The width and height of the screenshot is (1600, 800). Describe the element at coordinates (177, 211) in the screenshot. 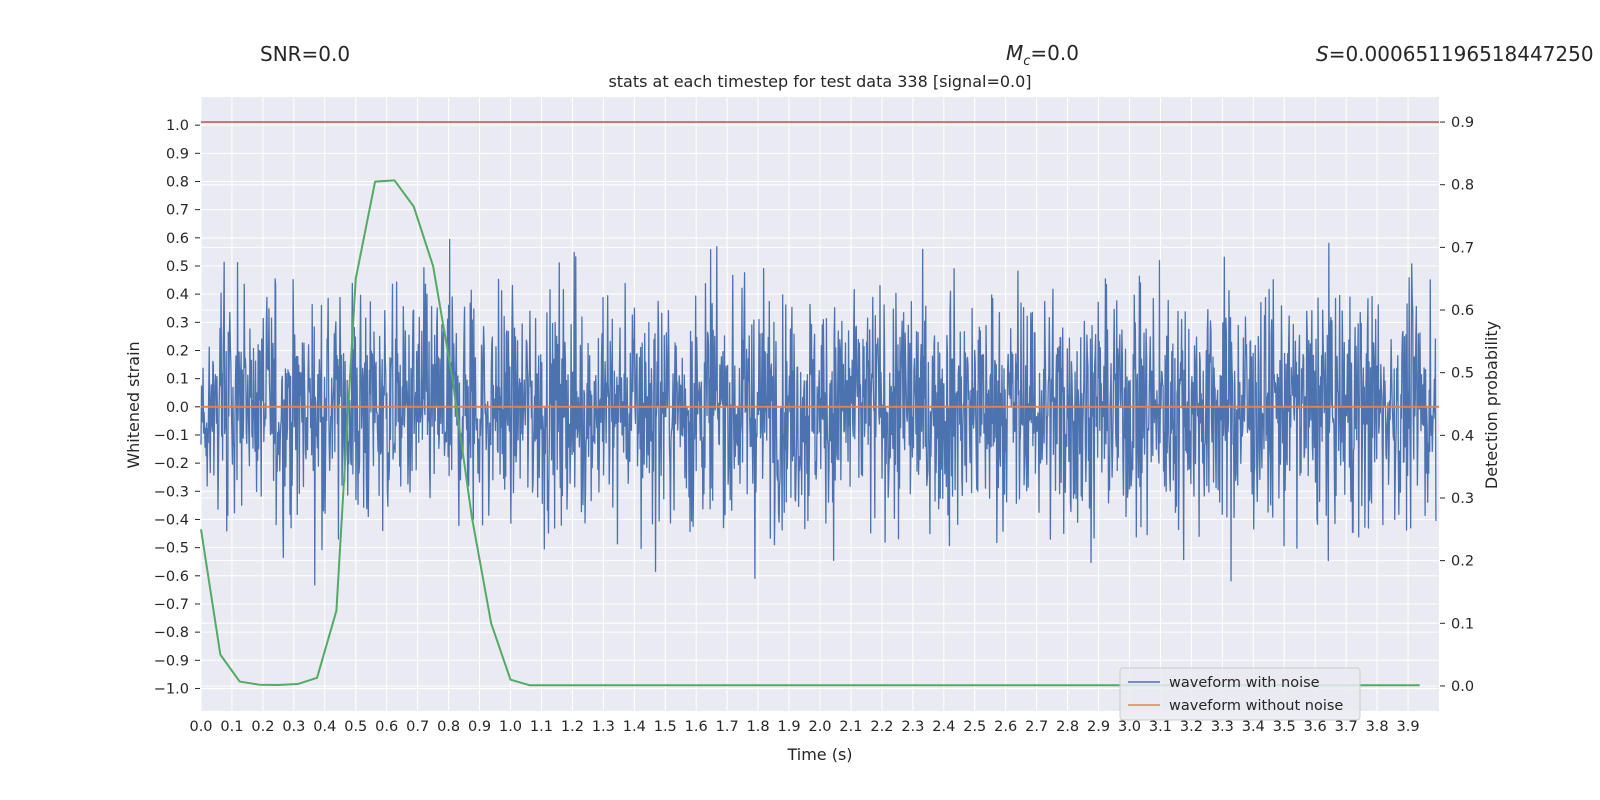

I see `y-tick-label-left: 0.7` at that location.